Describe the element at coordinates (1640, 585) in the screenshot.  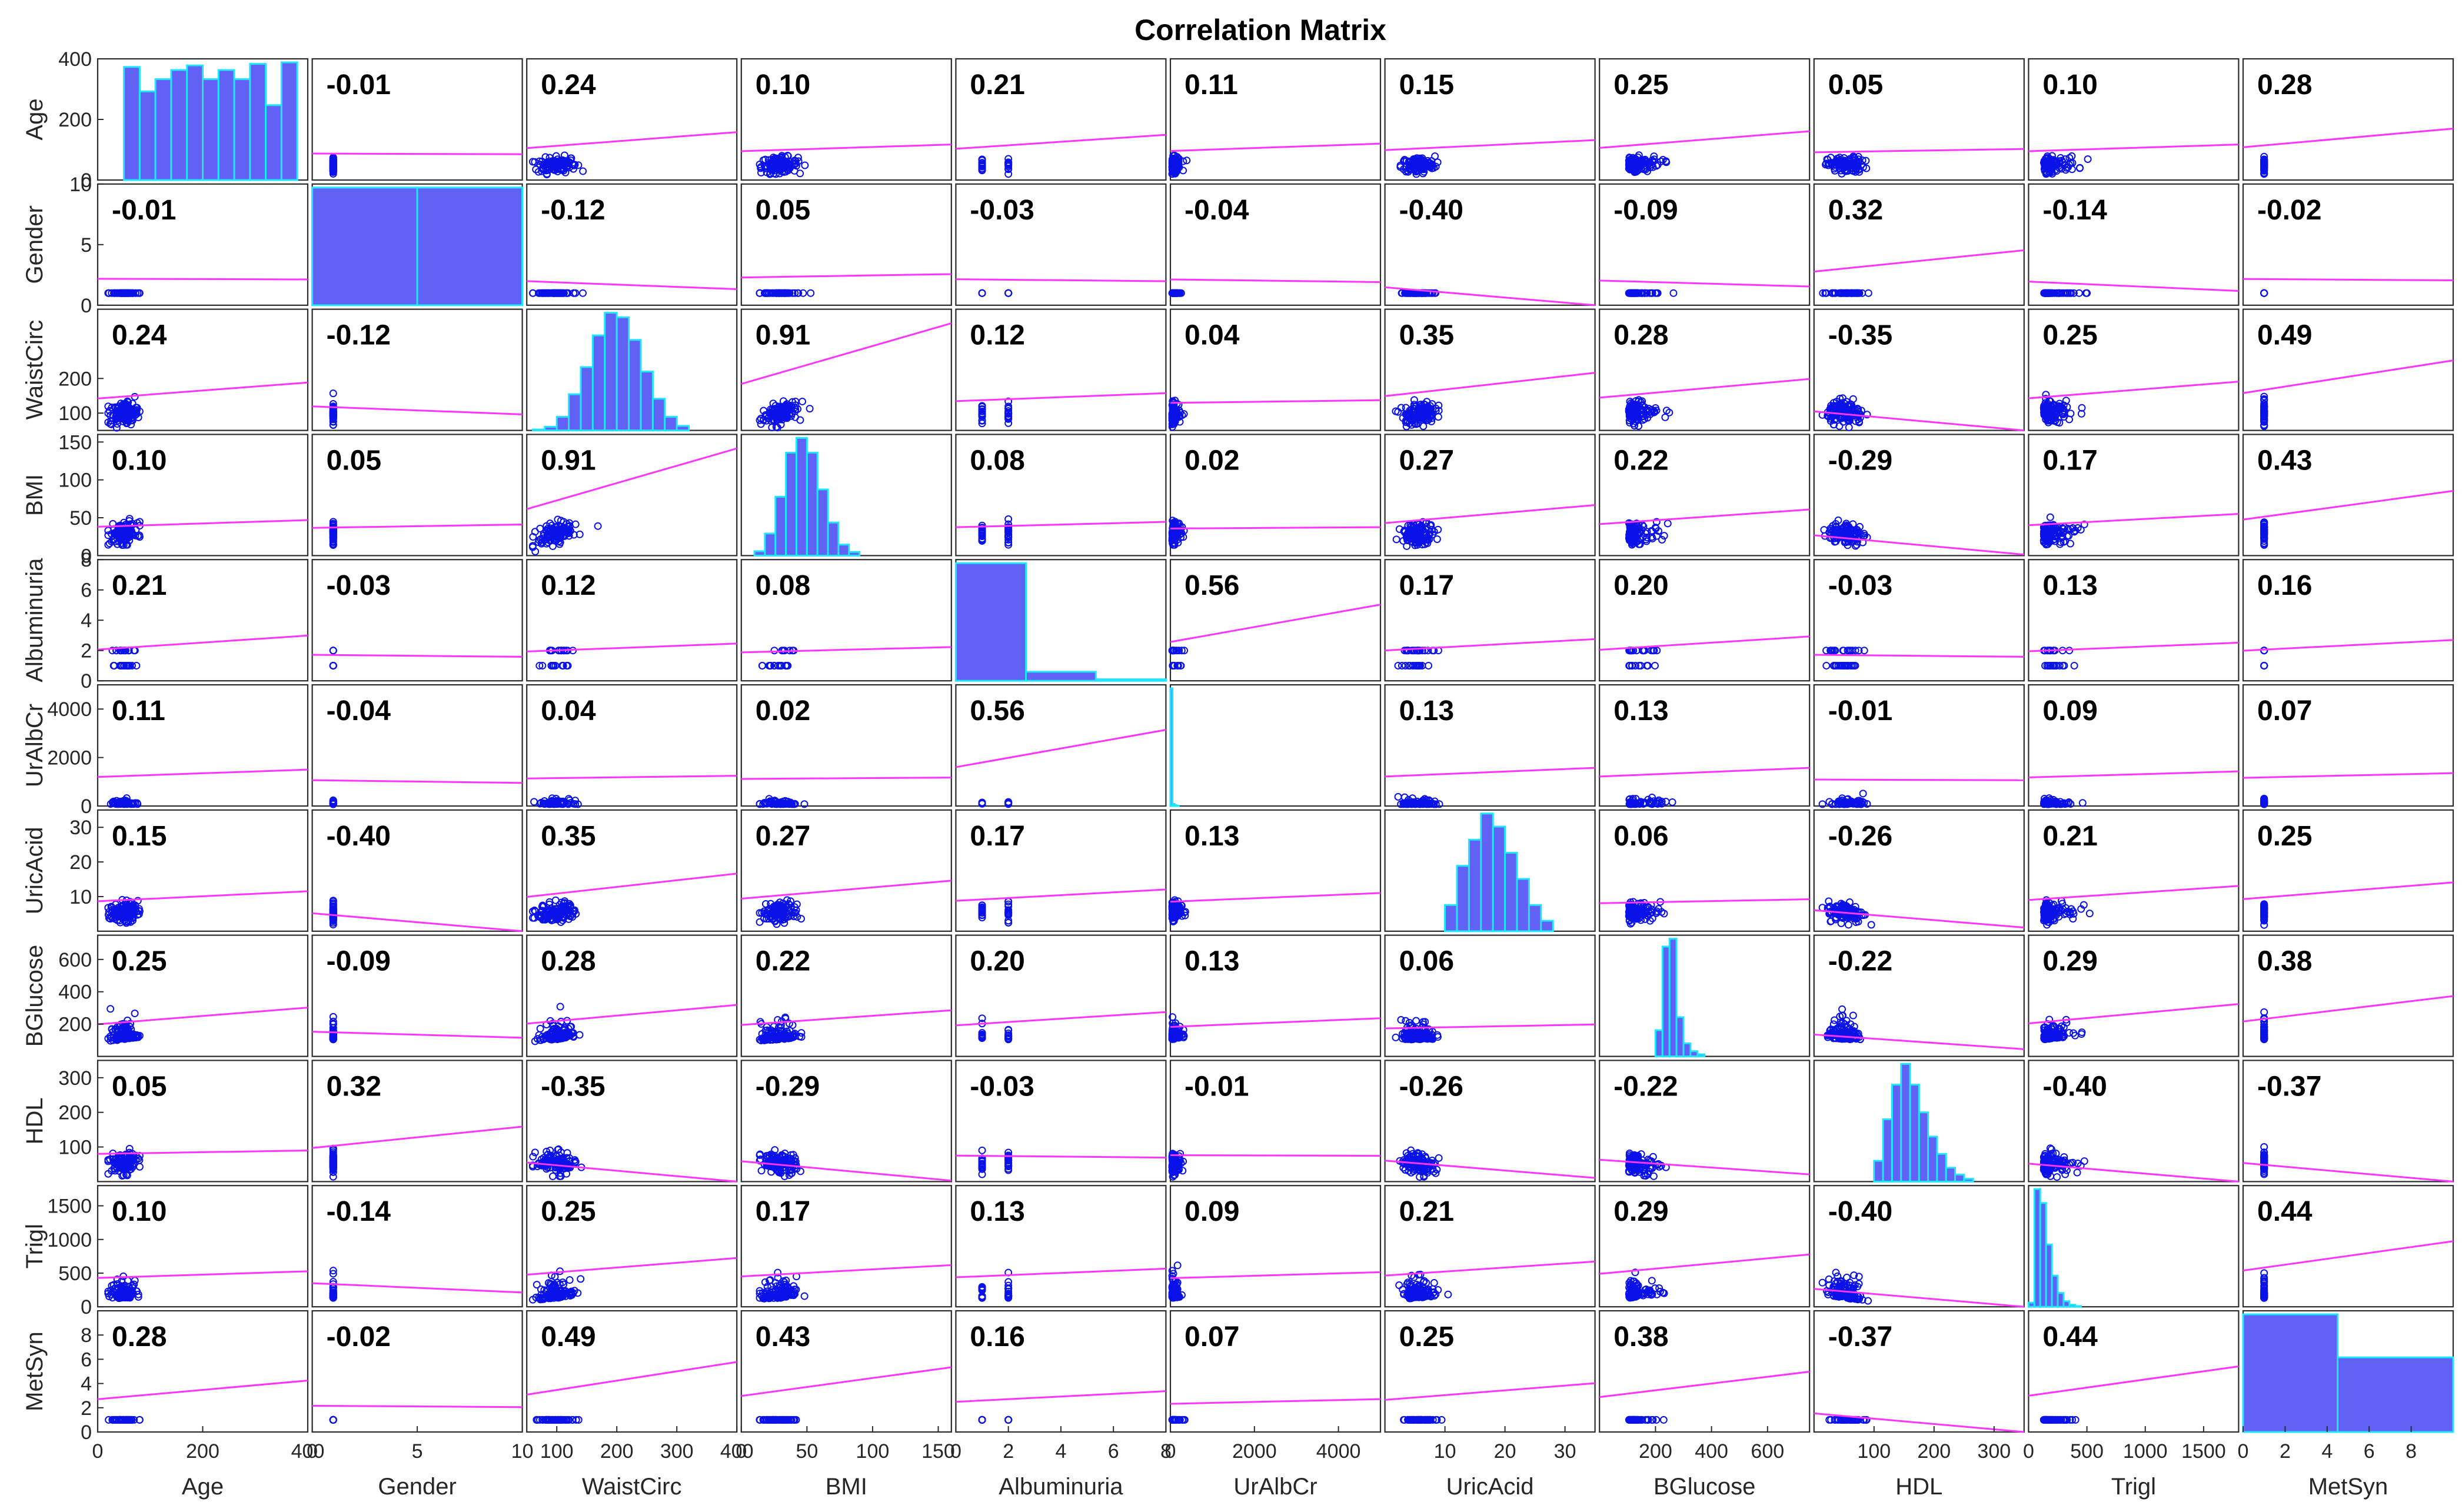
I see `correlation-label: 0.20` at that location.